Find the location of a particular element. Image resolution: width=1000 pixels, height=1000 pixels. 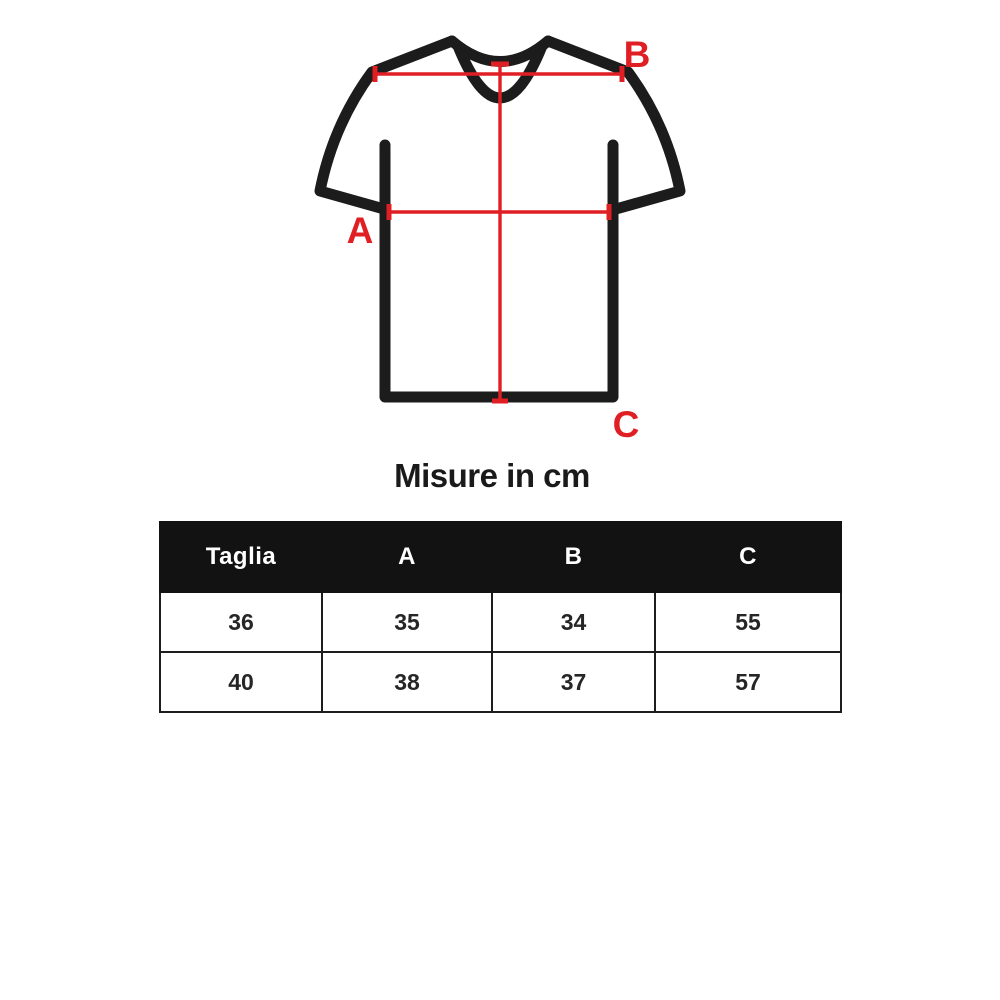

size-table-header-c: C is located at coordinates (748, 557).